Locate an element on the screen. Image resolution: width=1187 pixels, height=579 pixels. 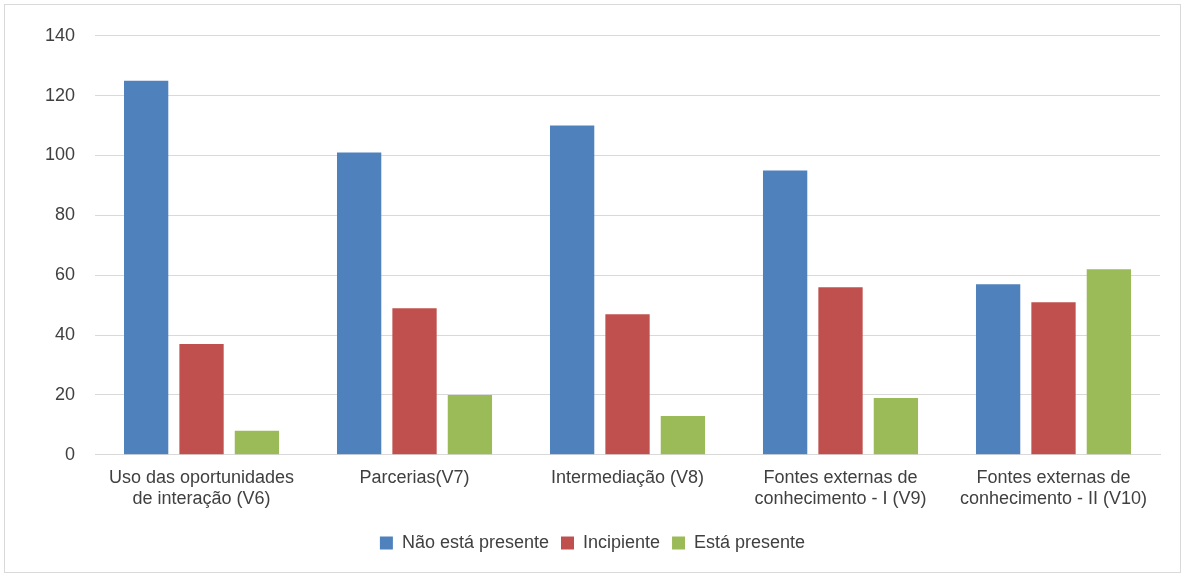
legend-label: Incipiente is located at coordinates (621, 541).